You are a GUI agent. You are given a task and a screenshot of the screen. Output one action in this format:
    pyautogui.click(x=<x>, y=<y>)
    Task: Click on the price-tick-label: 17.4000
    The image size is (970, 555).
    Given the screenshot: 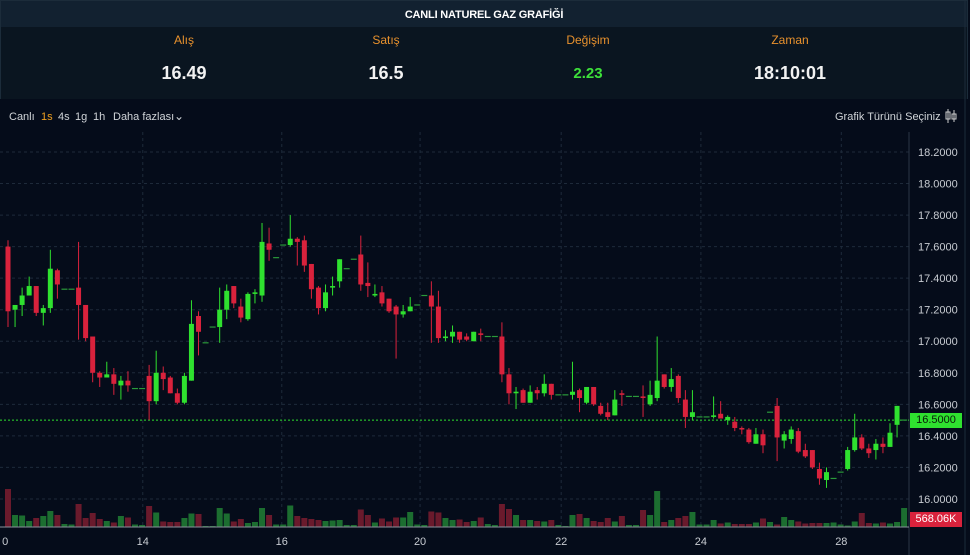 What is the action you would take?
    pyautogui.click(x=938, y=279)
    